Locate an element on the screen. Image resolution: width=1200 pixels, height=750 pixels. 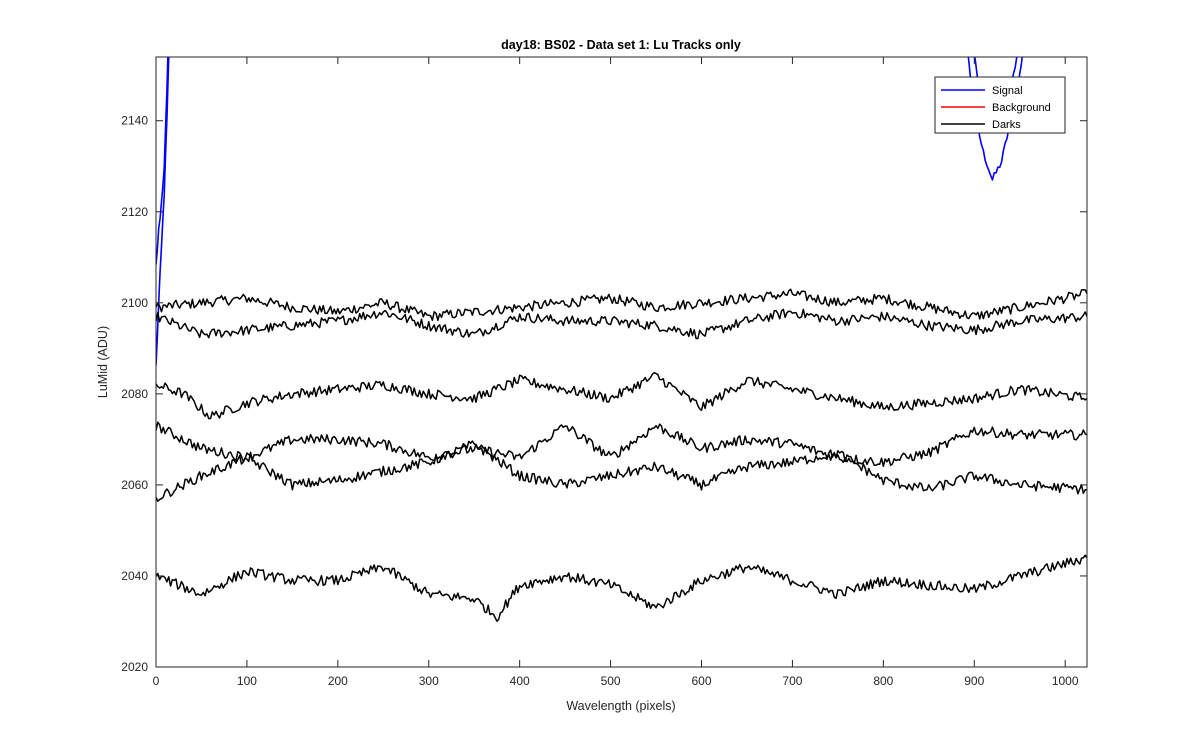
y-tick-label: 2120 is located at coordinates (134, 212).